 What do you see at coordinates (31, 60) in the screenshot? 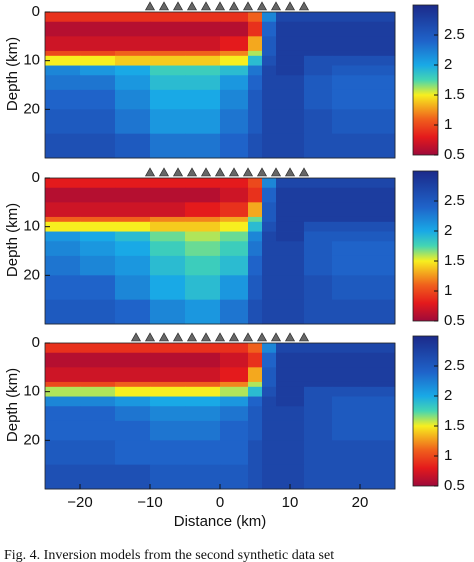
I see `y-tick-label: 10` at bounding box center [31, 60].